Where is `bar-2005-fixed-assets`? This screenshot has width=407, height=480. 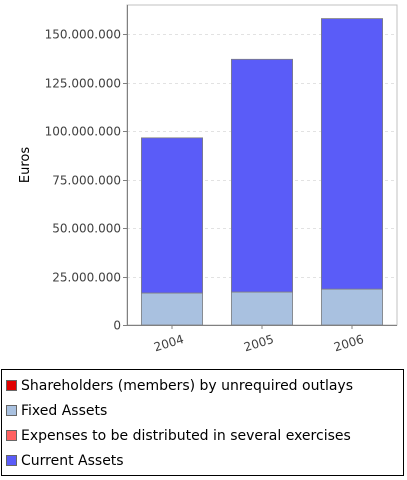 bar-2005-fixed-assets is located at coordinates (261, 308).